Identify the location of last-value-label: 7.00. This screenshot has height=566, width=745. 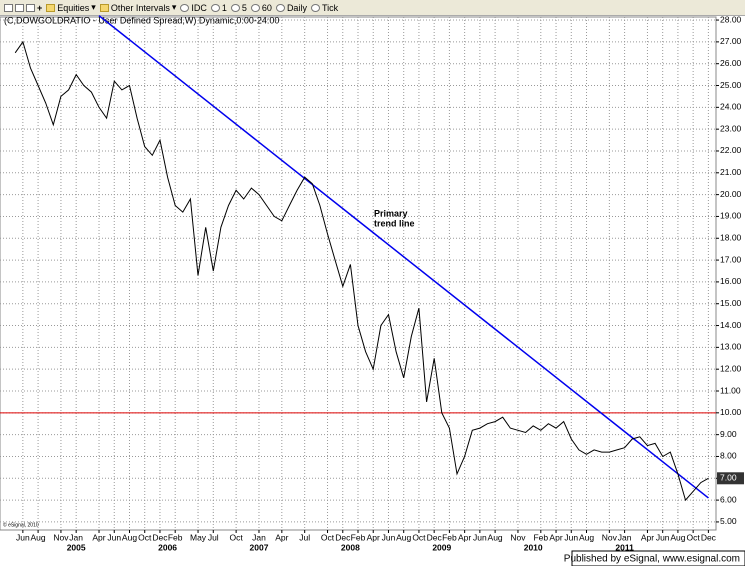
(728, 478).